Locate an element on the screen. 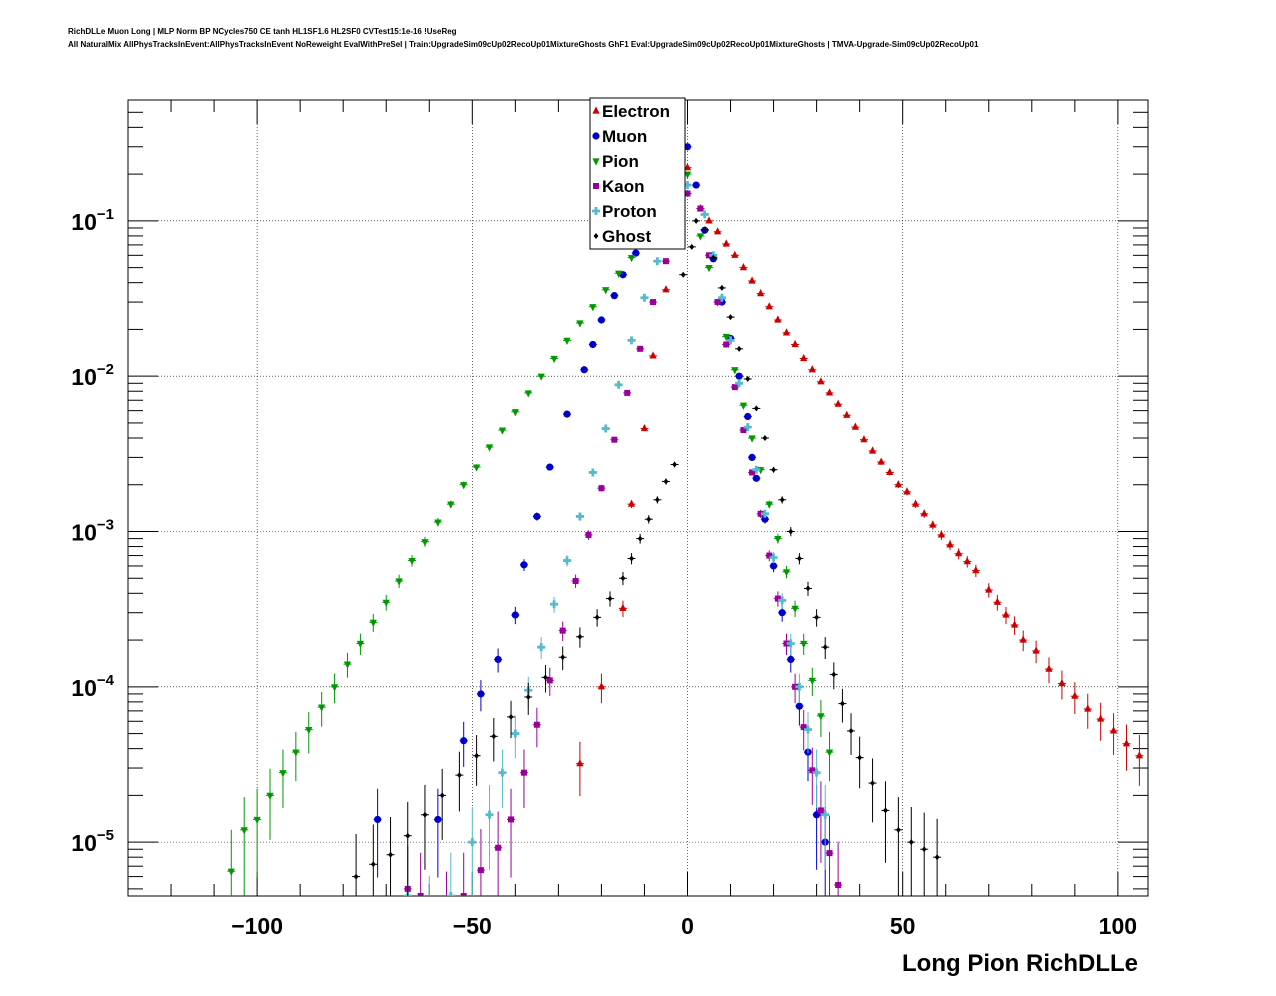 The image size is (1276, 996). legend-label-ghost: Ghost is located at coordinates (626, 236).